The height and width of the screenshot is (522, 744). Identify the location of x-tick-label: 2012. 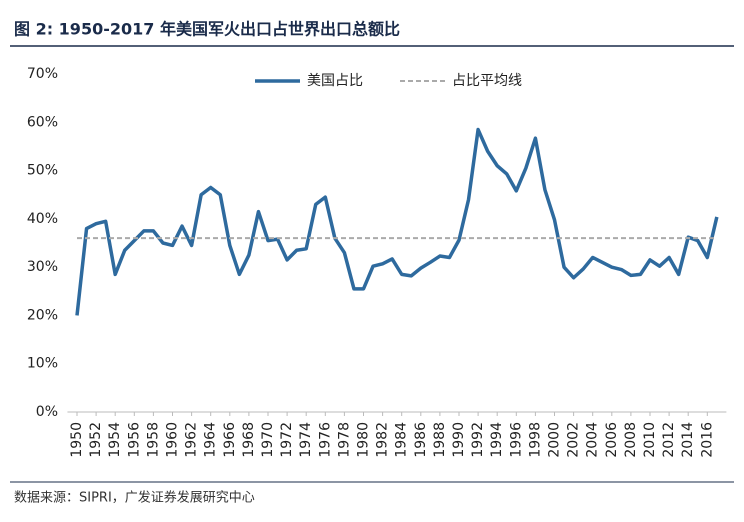
(669, 440).